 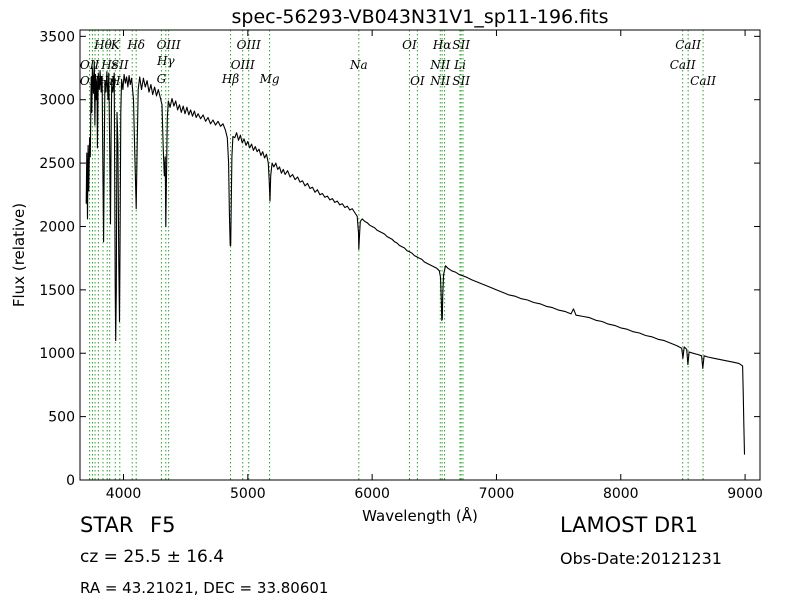 What do you see at coordinates (61, 418) in the screenshot?
I see `y-tick-label: 500` at bounding box center [61, 418].